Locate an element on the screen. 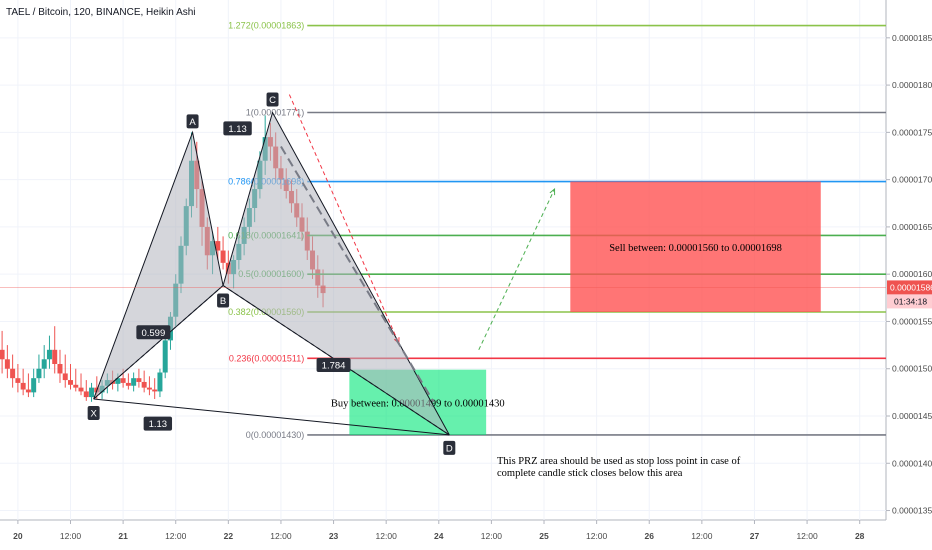 The image size is (932, 550). price-timer-bg is located at coordinates (909, 301).